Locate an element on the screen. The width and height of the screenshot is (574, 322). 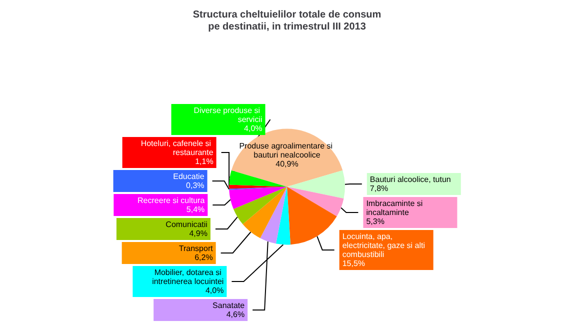
slice-label: Hoteluri, cafenele si restaurante is located at coordinates (177, 148).